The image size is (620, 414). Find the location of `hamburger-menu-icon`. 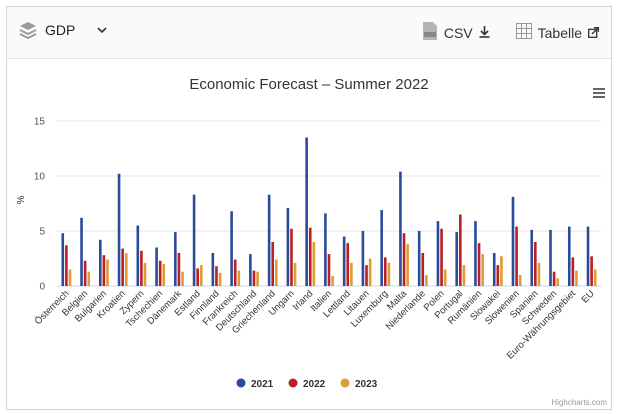

hamburger-menu-icon is located at coordinates (599, 93).